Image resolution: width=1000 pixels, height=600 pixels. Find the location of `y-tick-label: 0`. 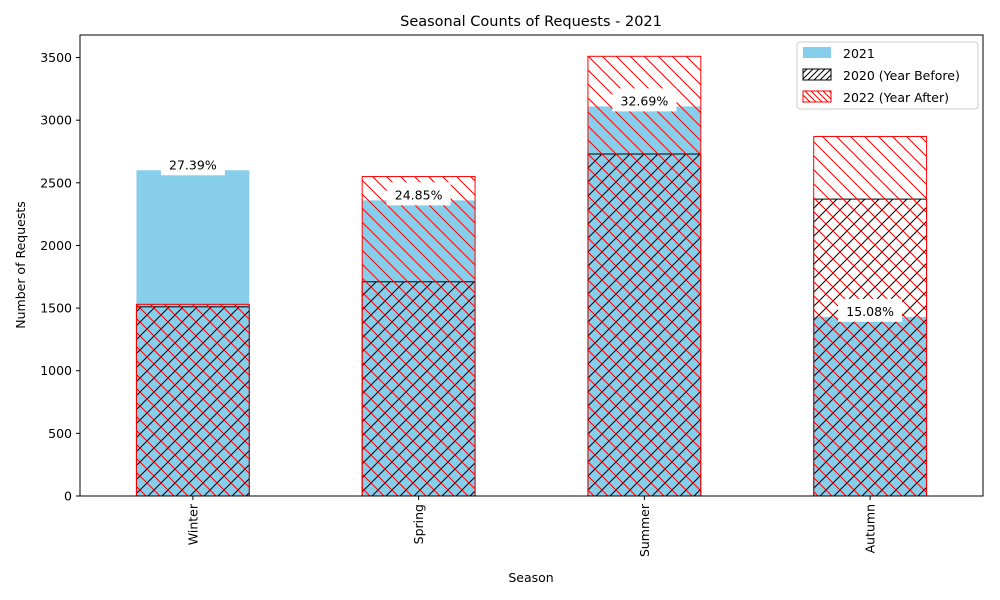

y-tick-label: 0 is located at coordinates (68, 496).